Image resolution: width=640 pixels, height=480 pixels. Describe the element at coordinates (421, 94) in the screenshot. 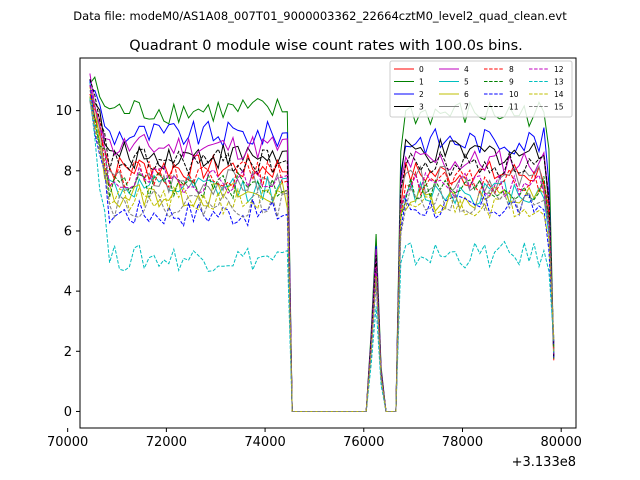

I see `legend-label-2: 2` at that location.